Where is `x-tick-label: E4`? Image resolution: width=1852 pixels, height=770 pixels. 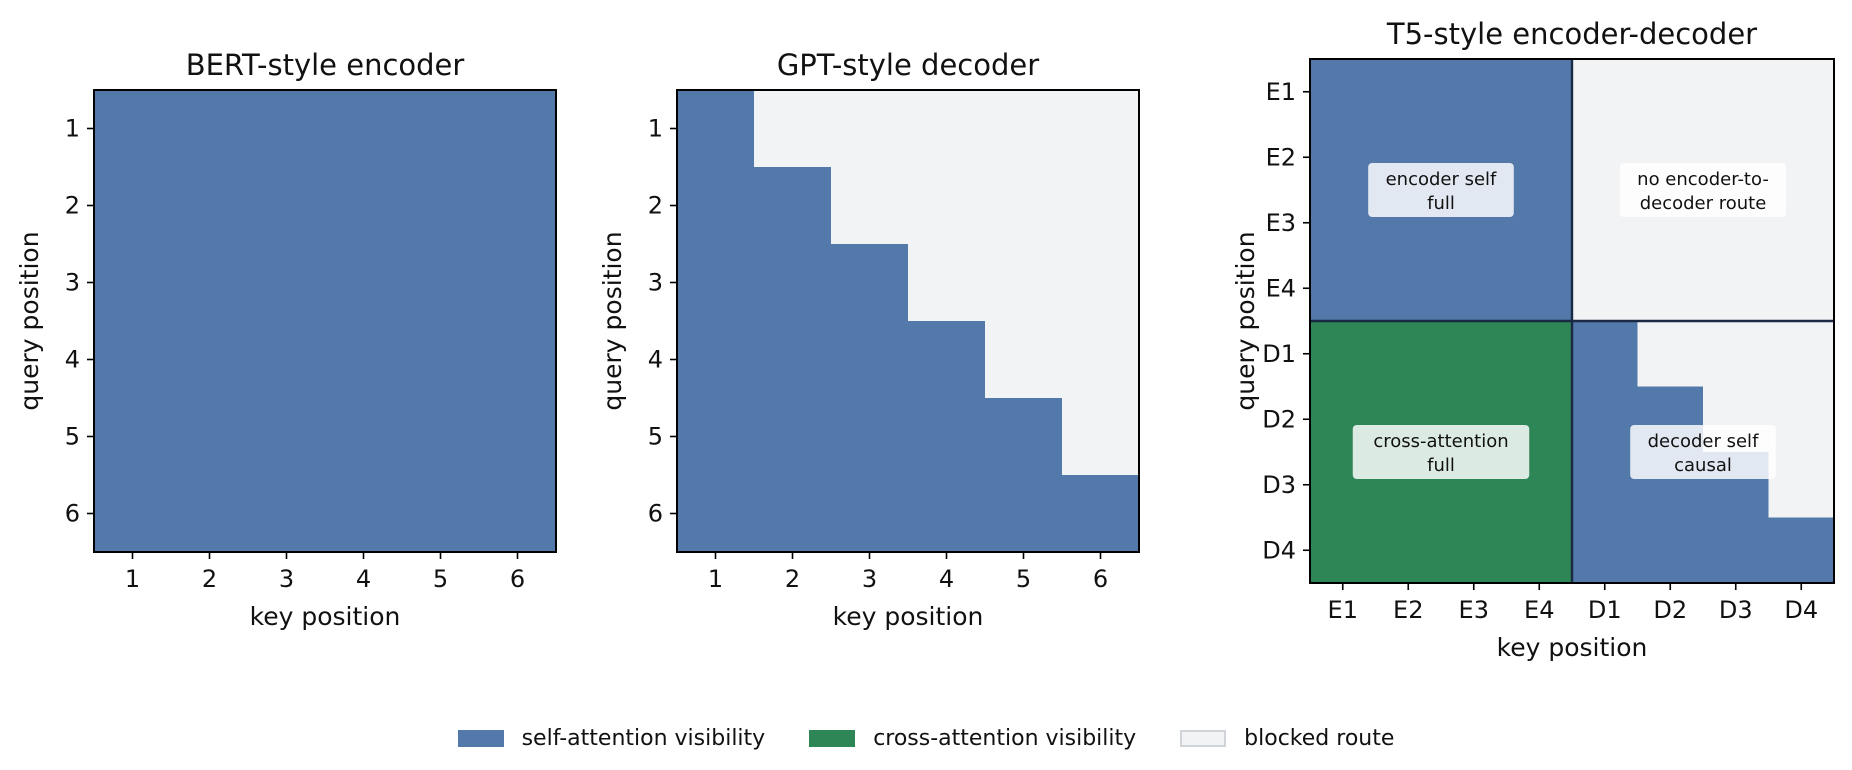
x-tick-label: E4 is located at coordinates (1539, 610).